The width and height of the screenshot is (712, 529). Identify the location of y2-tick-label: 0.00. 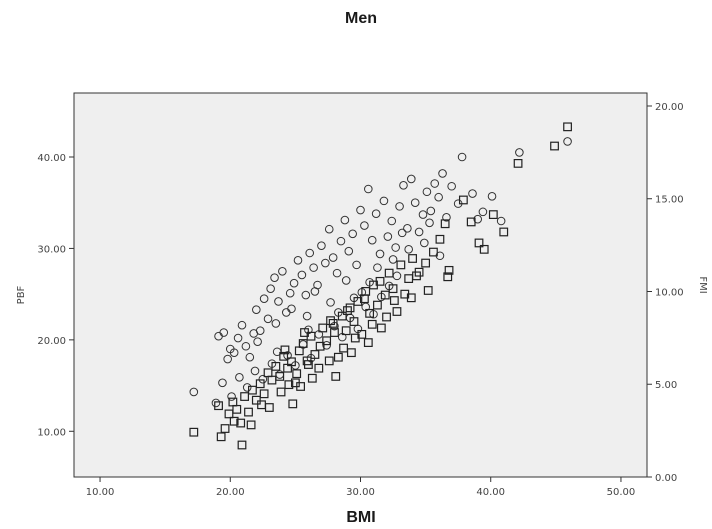
(666, 478).